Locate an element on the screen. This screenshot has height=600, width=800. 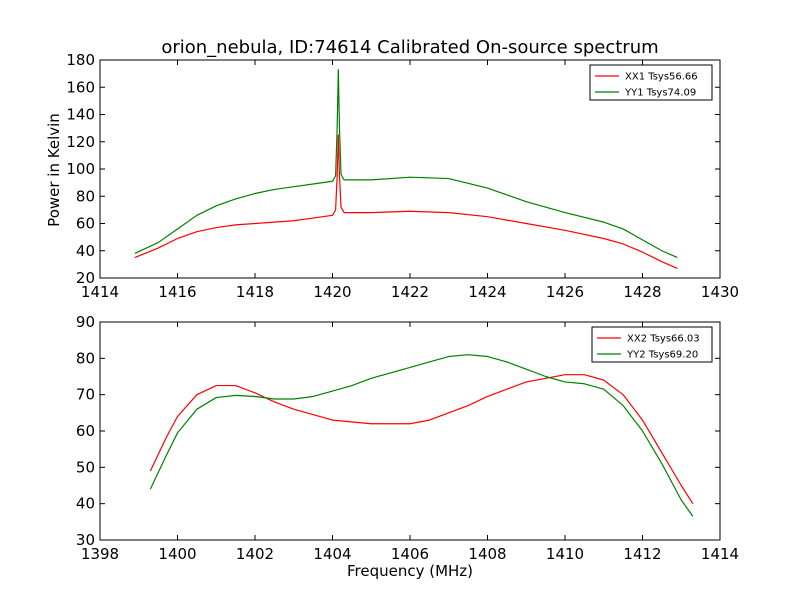
bottom-x-tick-label: 1410 is located at coordinates (565, 554).